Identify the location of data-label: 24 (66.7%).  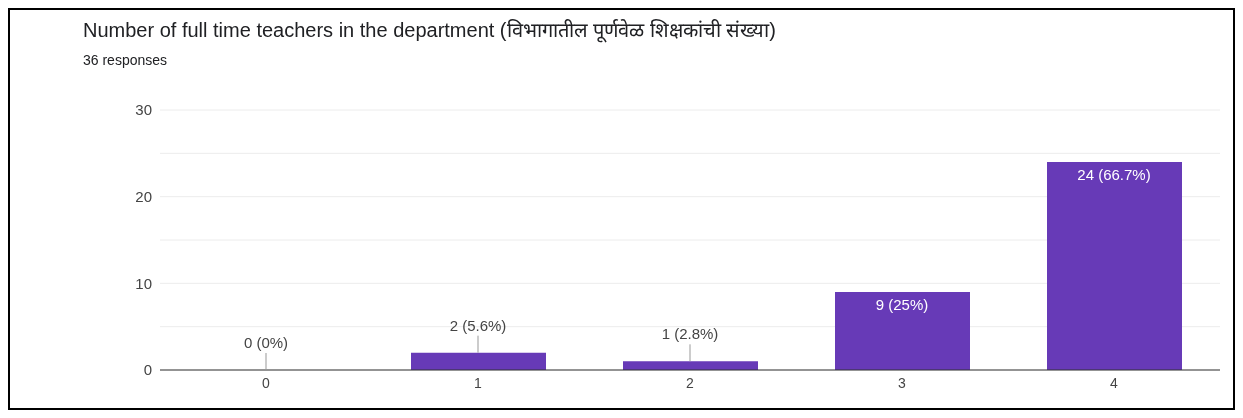
(1114, 174).